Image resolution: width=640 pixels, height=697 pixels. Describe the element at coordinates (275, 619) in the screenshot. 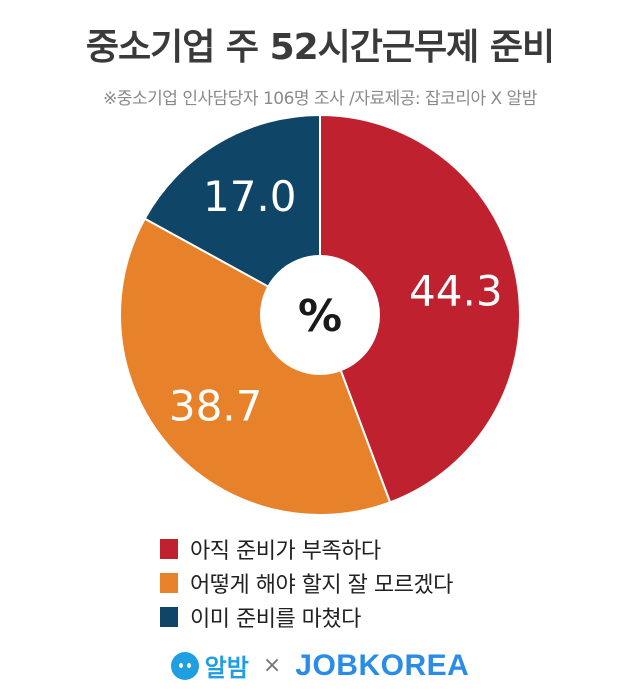

I see `legend-label-ready: 이미 준비를 마쳤다` at that location.